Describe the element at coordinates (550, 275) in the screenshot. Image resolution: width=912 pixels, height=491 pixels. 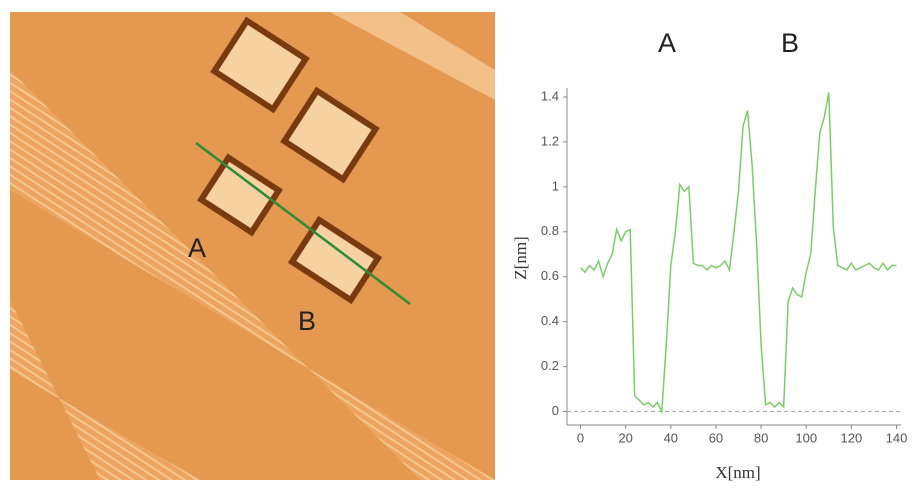
I see `y-tick-label: 0.6` at that location.